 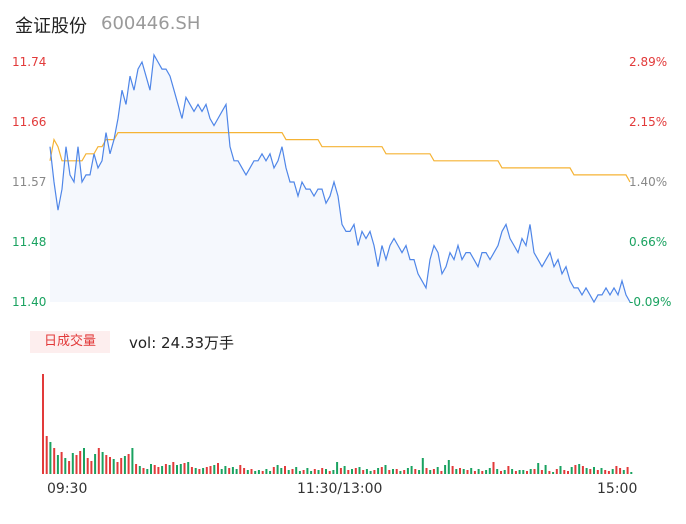 What do you see at coordinates (70, 342) in the screenshot?
I see `volume-badge: 日成交量` at bounding box center [70, 342].